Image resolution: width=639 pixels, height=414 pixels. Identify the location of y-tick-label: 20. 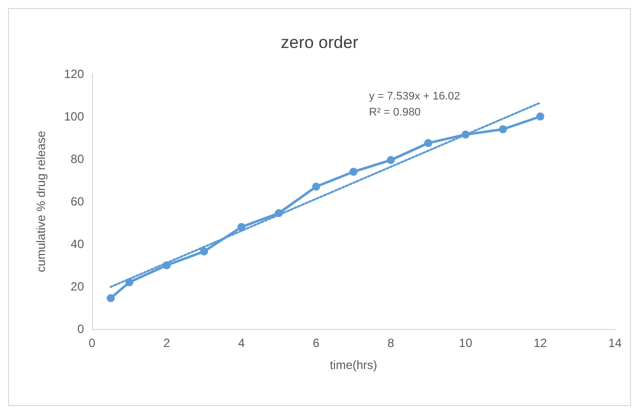
(77, 287).